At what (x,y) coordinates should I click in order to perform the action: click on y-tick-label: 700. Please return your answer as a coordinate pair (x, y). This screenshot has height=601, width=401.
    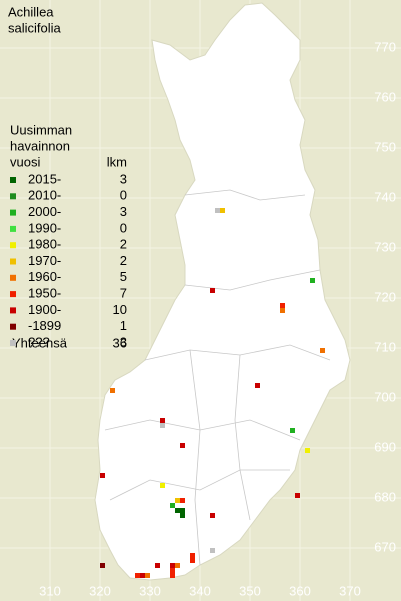
    Looking at the image, I should click on (385, 396).